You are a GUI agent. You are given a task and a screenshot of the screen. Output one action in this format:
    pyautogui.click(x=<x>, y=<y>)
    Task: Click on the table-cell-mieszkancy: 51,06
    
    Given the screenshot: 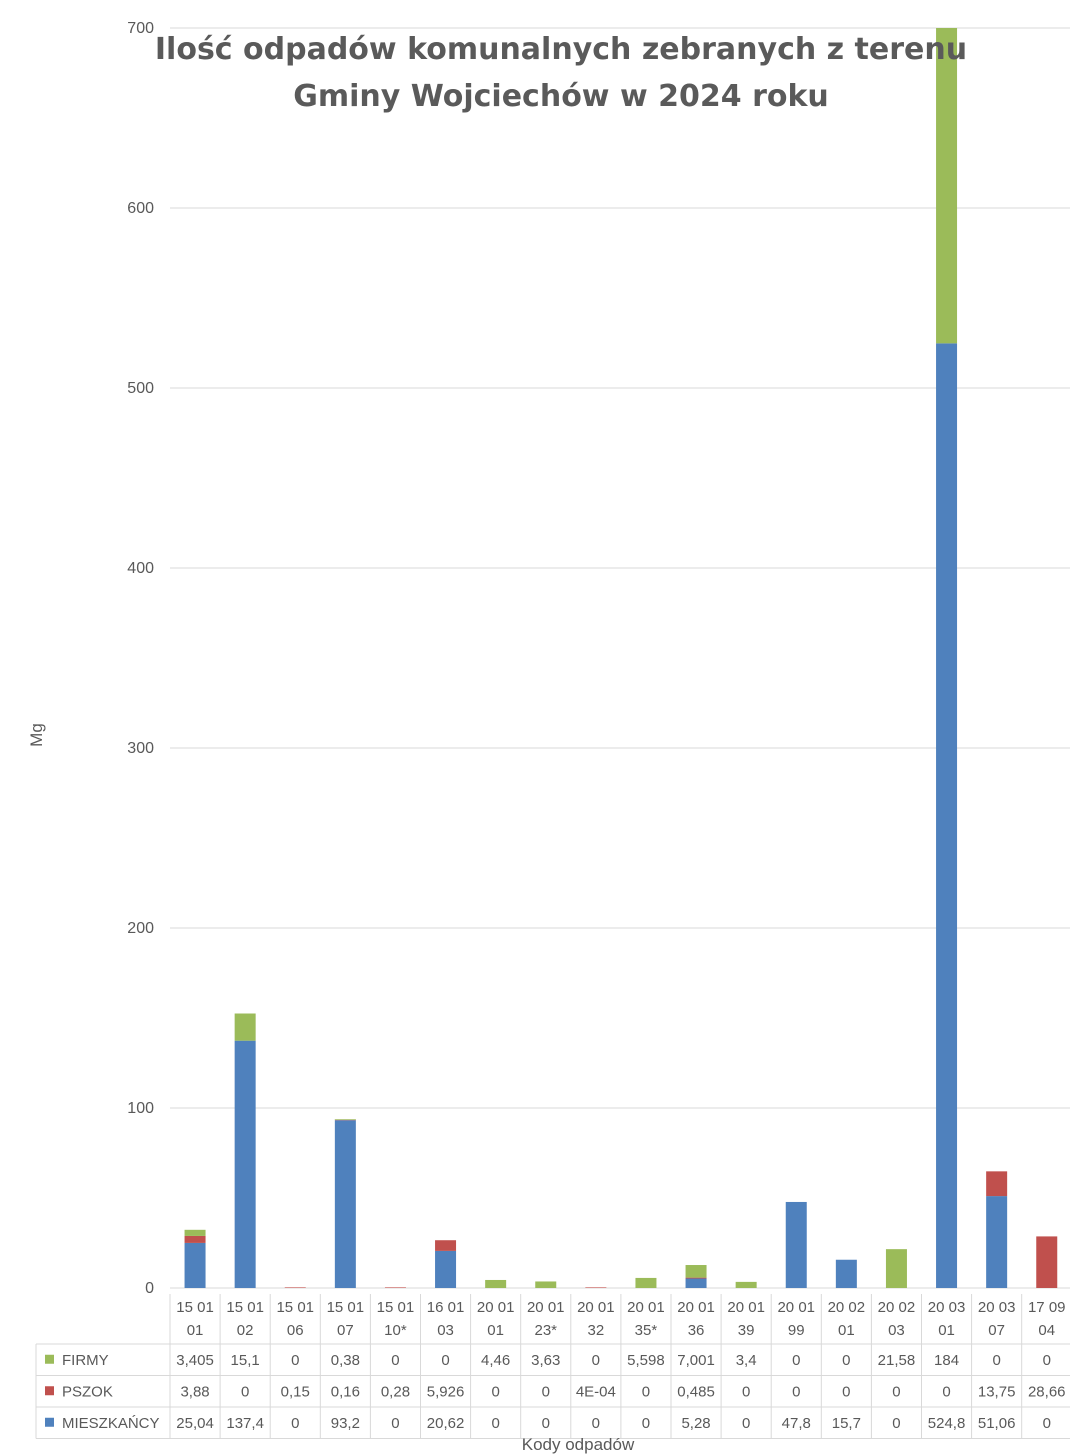 What is the action you would take?
    pyautogui.click(x=997, y=1423)
    